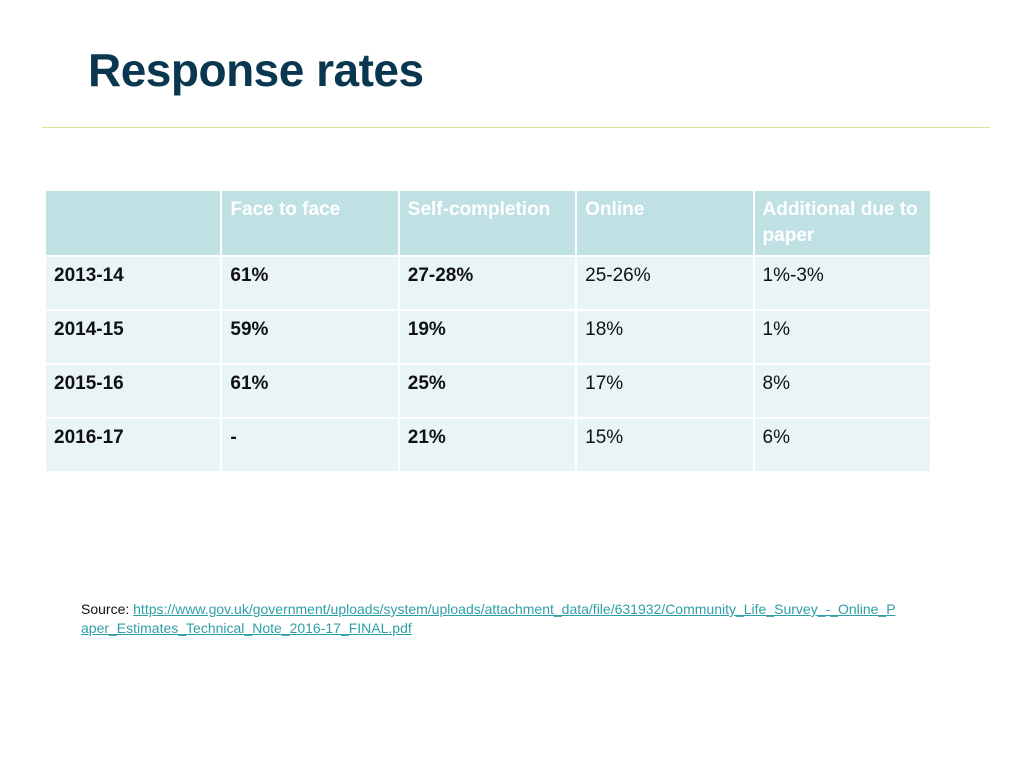 This screenshot has height=768, width=1024. I want to click on table-row: 2015-16 61% 25% 17% 8%, so click(488, 391).